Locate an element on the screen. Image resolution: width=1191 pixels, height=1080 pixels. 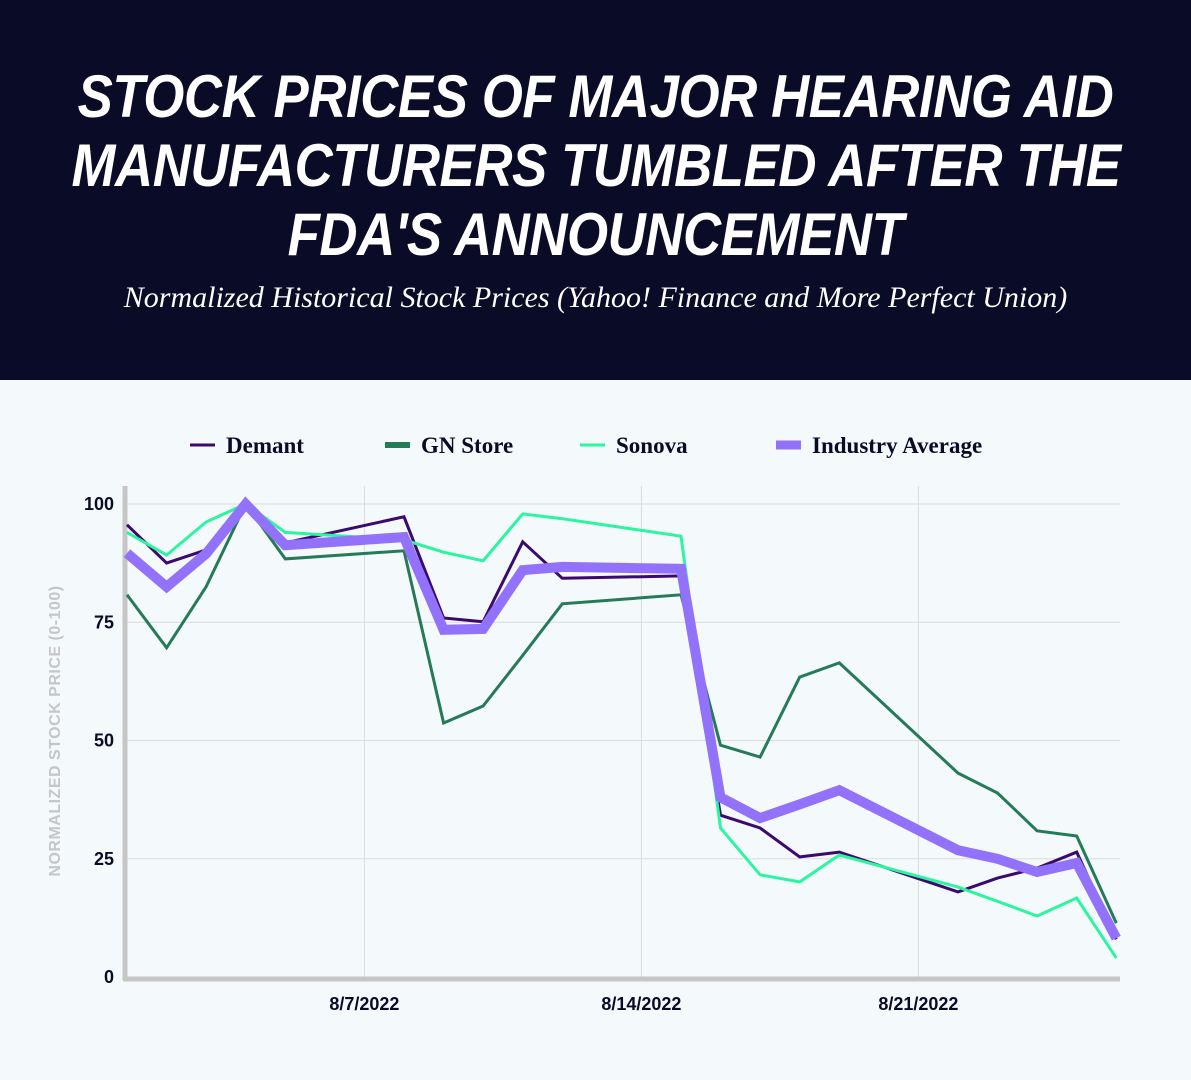
x-tick-label: 8/14/2022 is located at coordinates (641, 1004).